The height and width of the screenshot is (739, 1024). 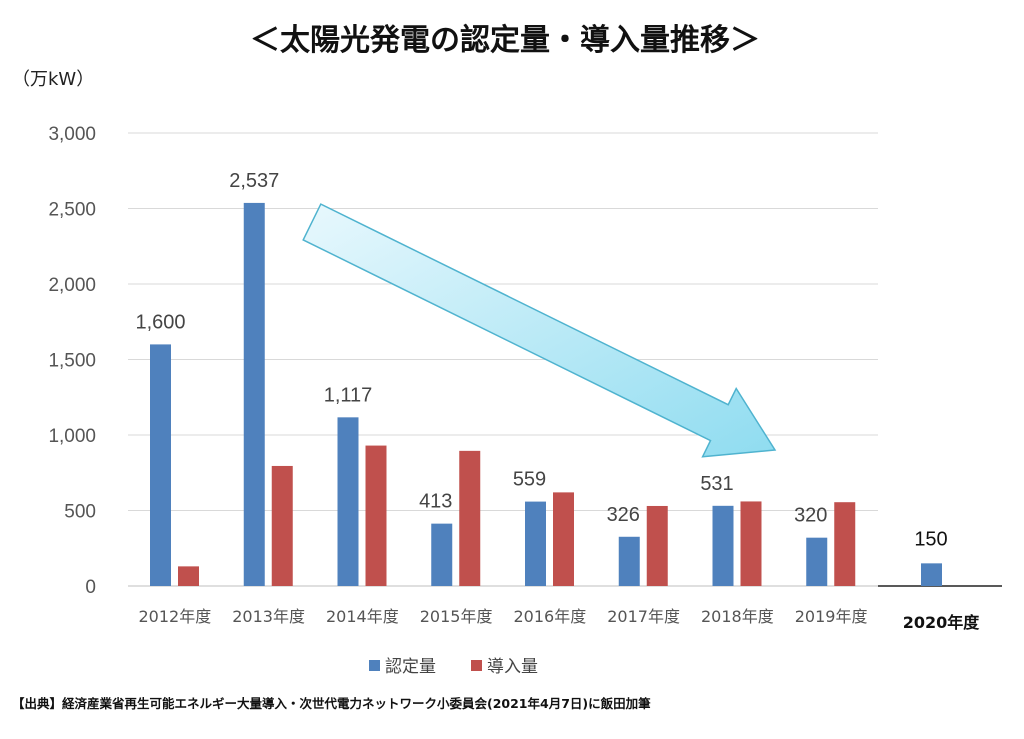 What do you see at coordinates (831, 616) in the screenshot?
I see `x-category-label: 2019年度` at bounding box center [831, 616].